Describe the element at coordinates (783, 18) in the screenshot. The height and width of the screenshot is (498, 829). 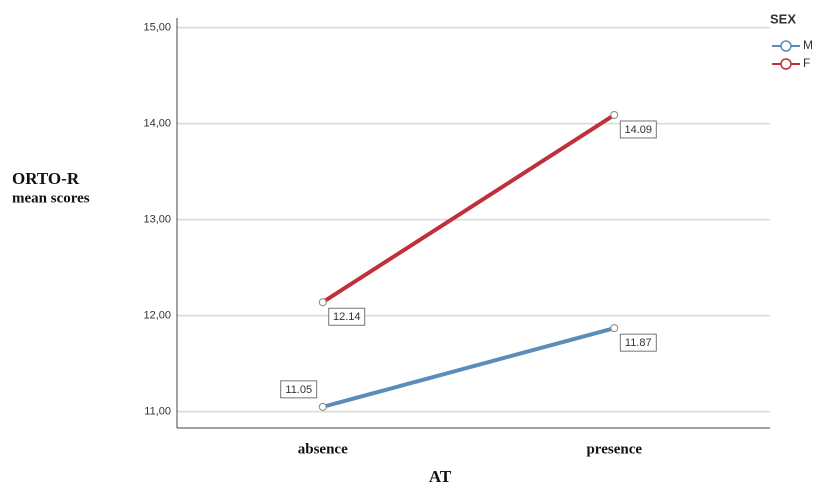
I see `legend-title: SEX` at that location.